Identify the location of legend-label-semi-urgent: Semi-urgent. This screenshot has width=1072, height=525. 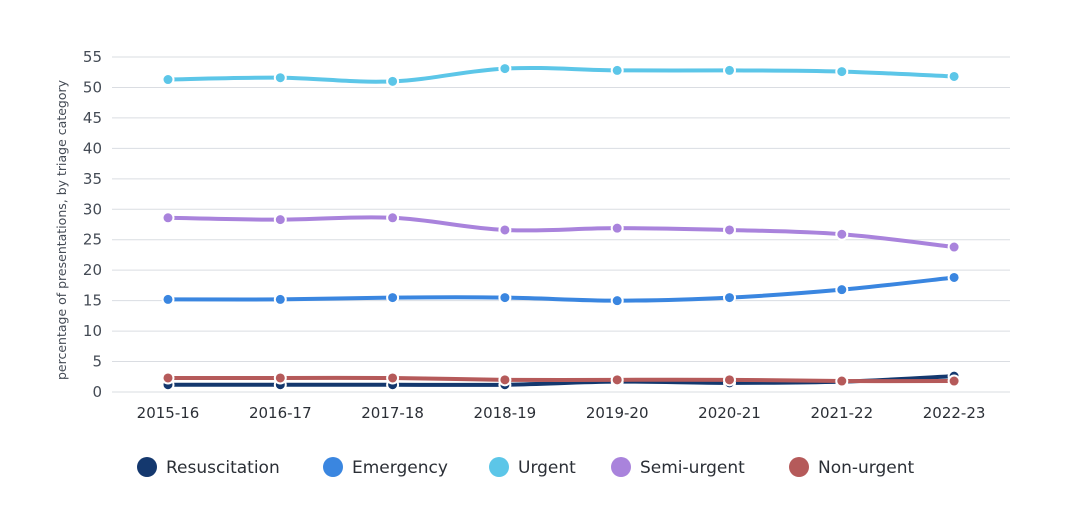
(692, 468).